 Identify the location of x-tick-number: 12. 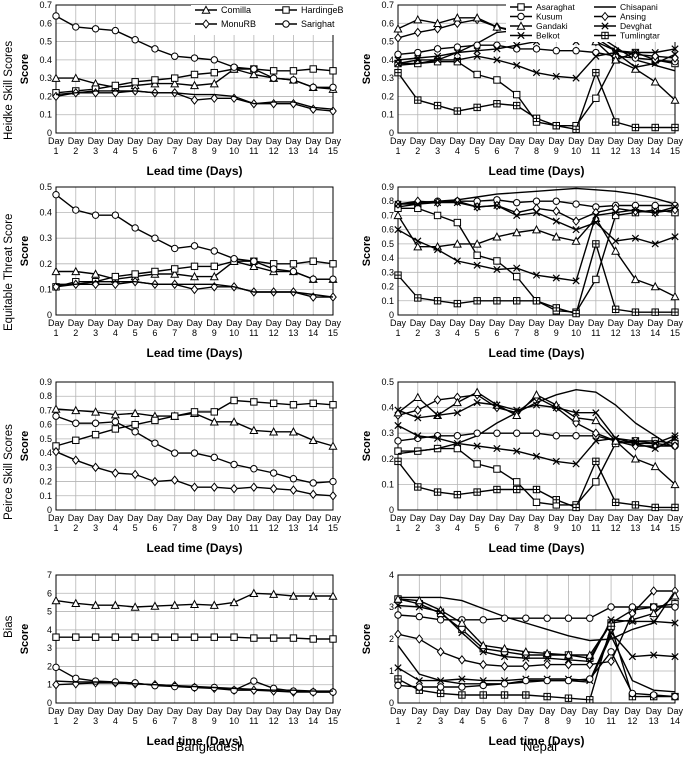
(274, 528).